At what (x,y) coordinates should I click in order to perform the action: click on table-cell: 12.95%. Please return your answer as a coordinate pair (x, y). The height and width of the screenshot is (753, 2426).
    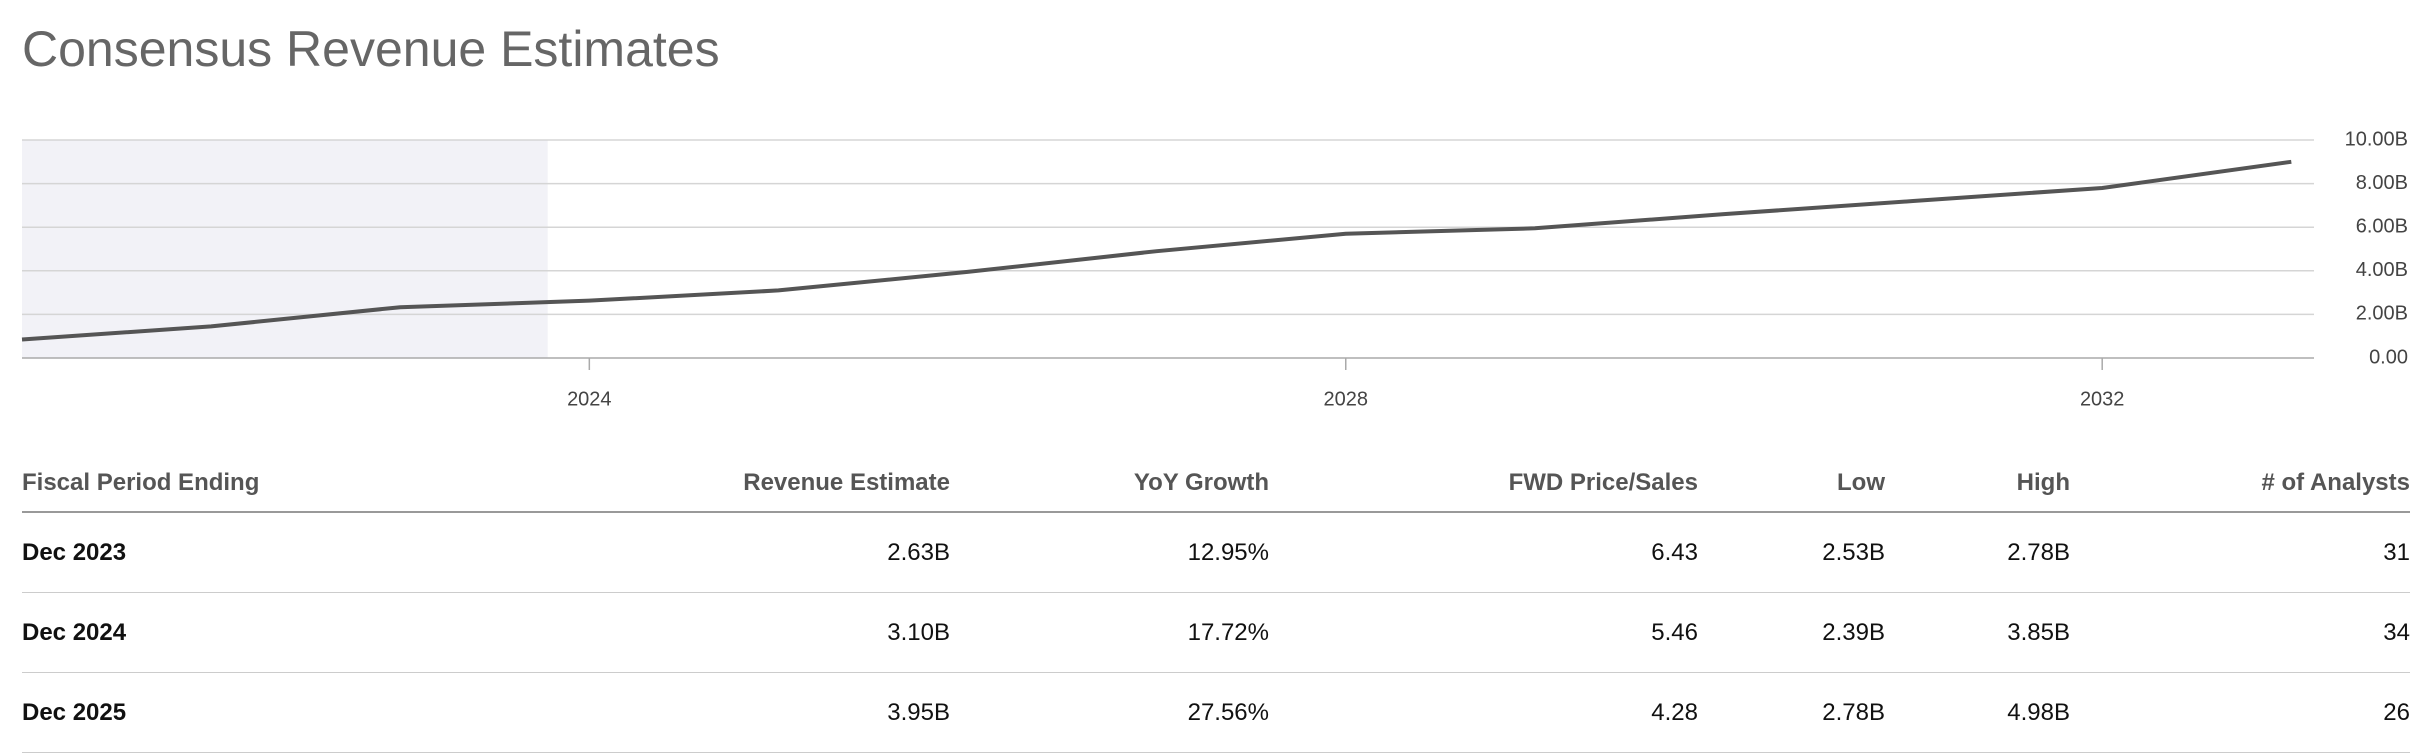
    Looking at the image, I should click on (1109, 552).